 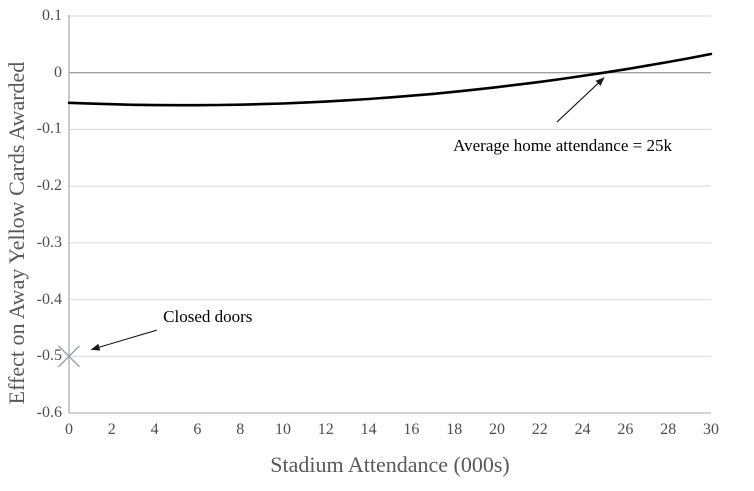 I want to click on y-tick-label: -0.6, so click(x=49, y=412).